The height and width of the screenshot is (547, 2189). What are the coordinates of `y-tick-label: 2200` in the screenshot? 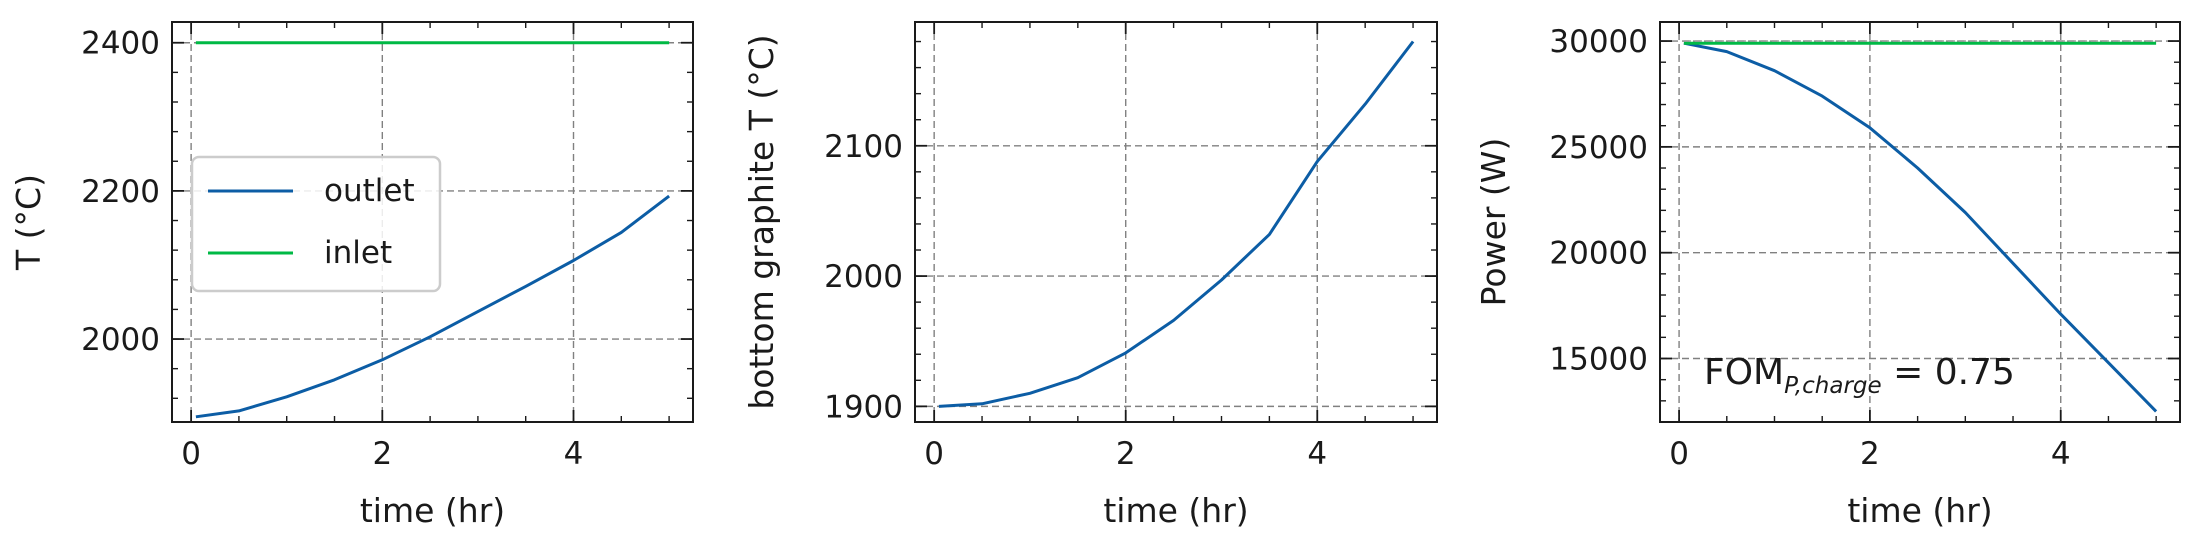 It's located at (120, 192).